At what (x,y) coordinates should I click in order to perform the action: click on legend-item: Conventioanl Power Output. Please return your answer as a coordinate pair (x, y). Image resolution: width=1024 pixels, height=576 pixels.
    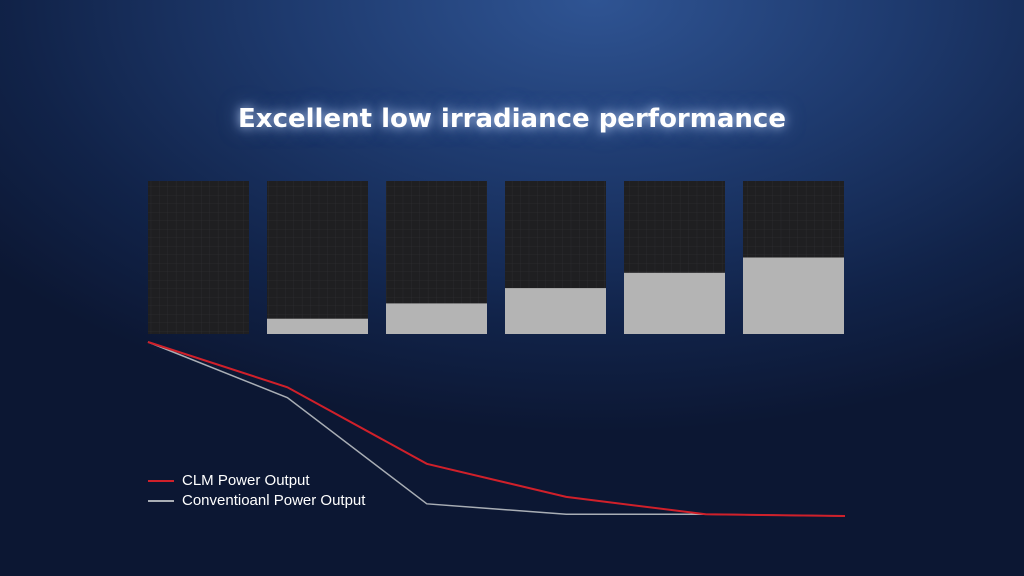
    Looking at the image, I should click on (256, 500).